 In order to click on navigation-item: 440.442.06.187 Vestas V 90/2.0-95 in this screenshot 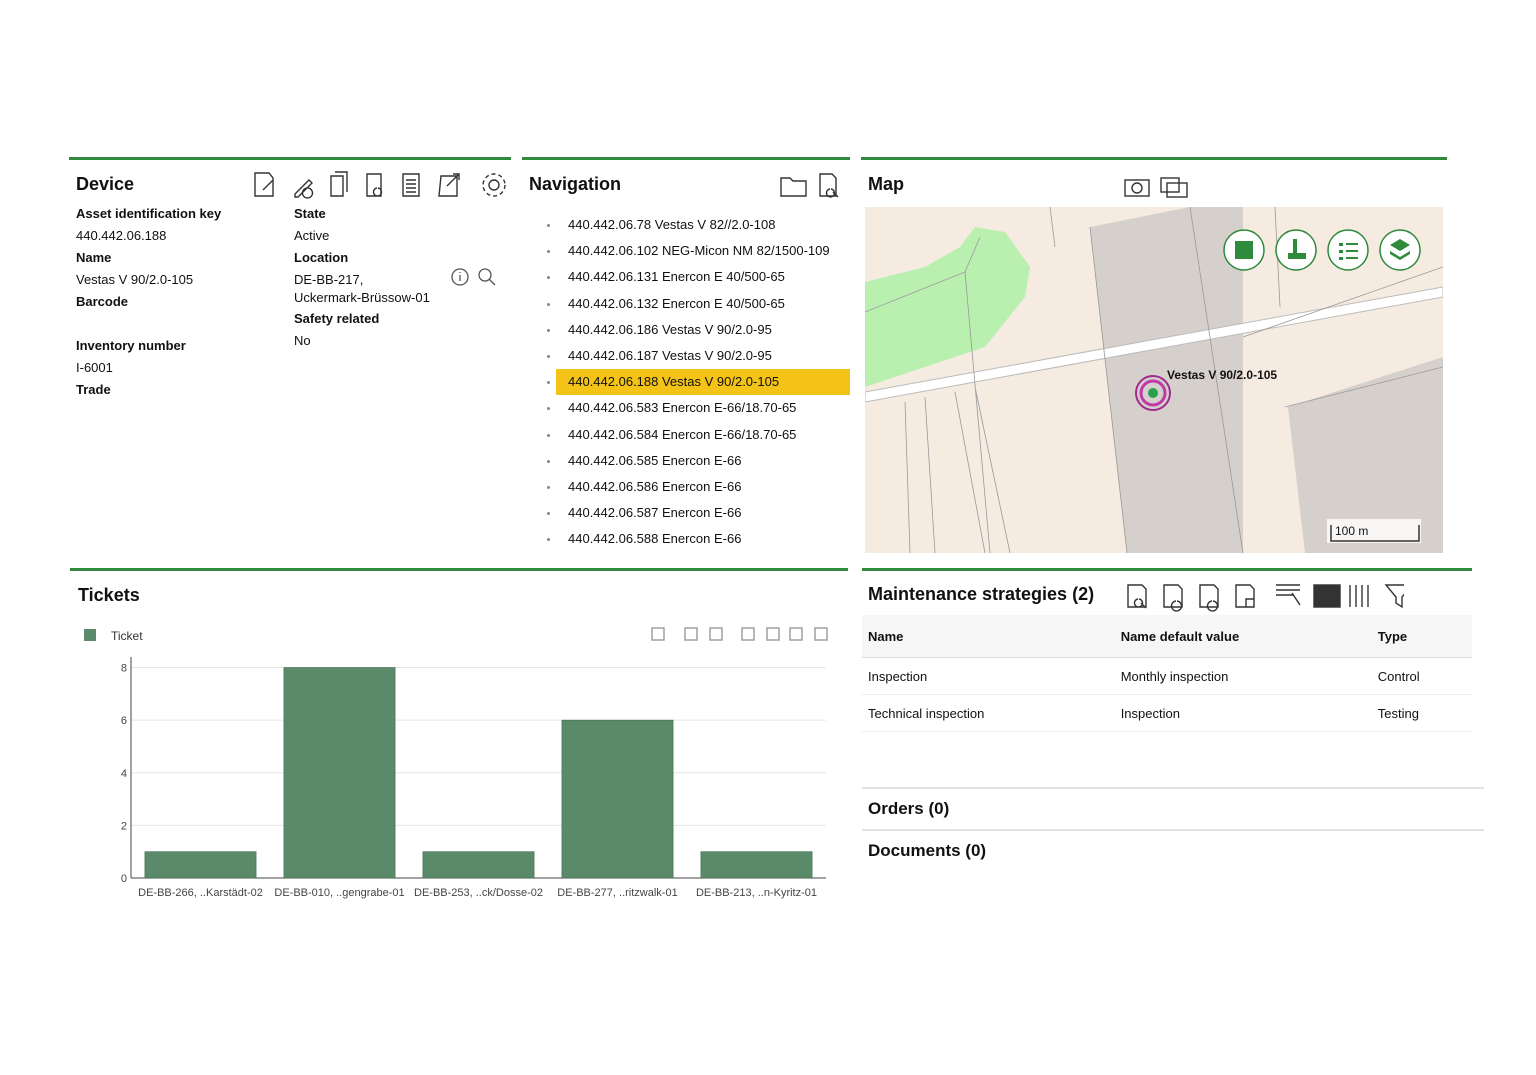, I will do `click(698, 356)`.